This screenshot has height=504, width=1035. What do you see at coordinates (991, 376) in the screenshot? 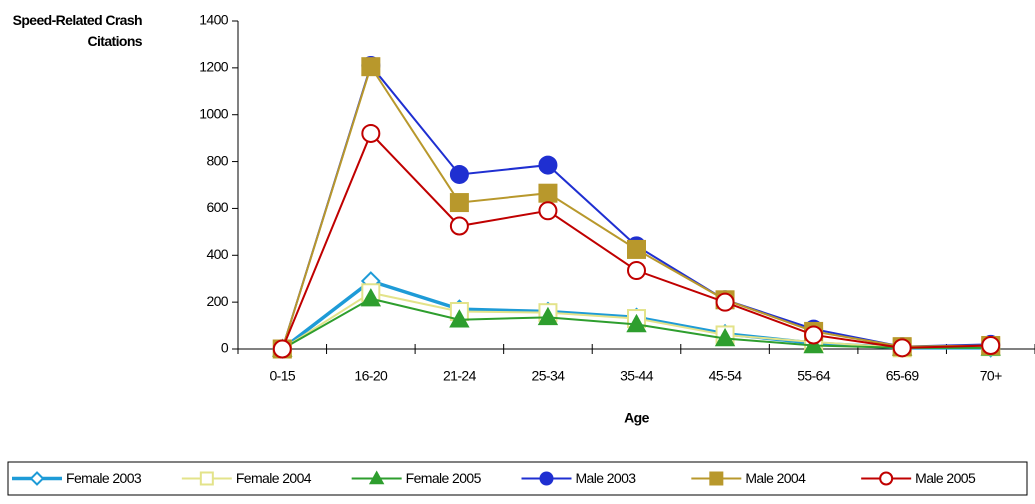
I see `x-tick-label: 70+` at bounding box center [991, 376].